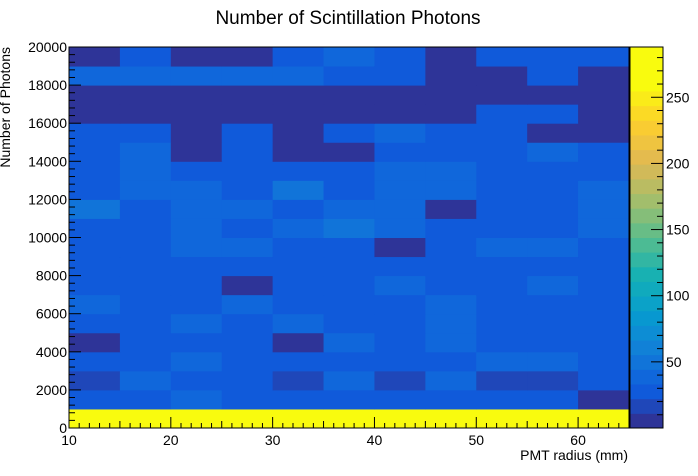 The height and width of the screenshot is (476, 698). I want to click on color-scale-tick-label: 50, so click(674, 362).